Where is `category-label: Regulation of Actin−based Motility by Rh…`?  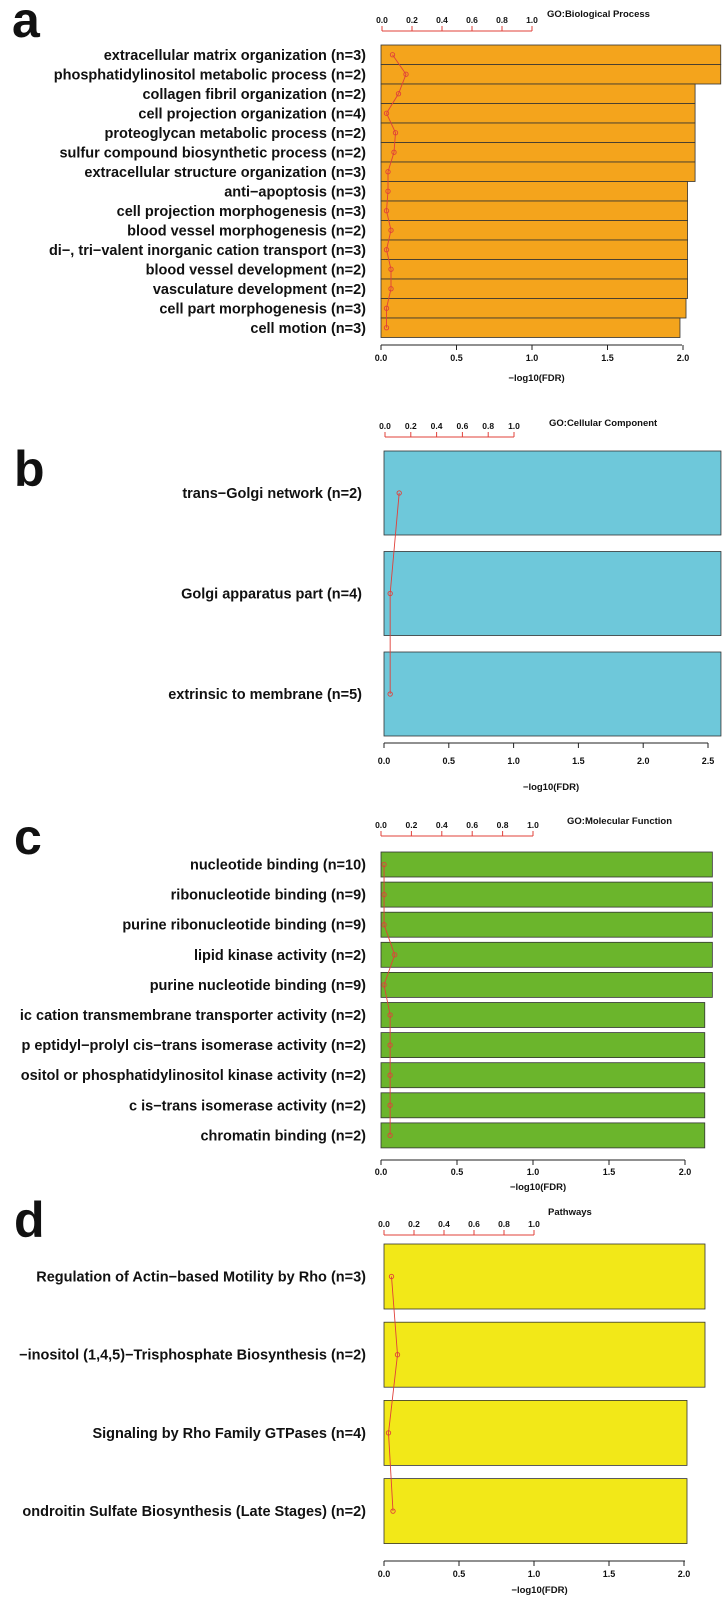 category-label: Regulation of Actin−based Motility by Rh… is located at coordinates (201, 1278).